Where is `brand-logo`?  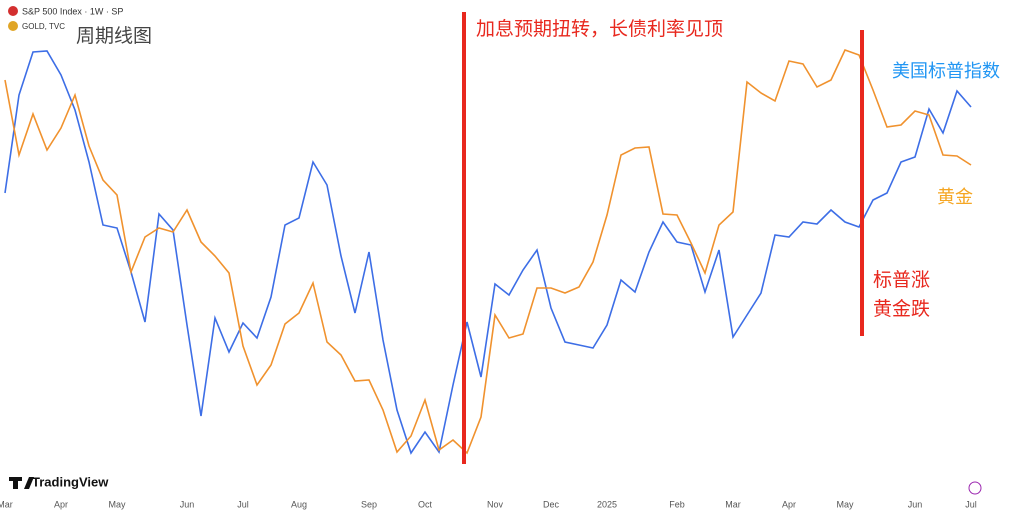
brand-logo is located at coordinates (21, 483).